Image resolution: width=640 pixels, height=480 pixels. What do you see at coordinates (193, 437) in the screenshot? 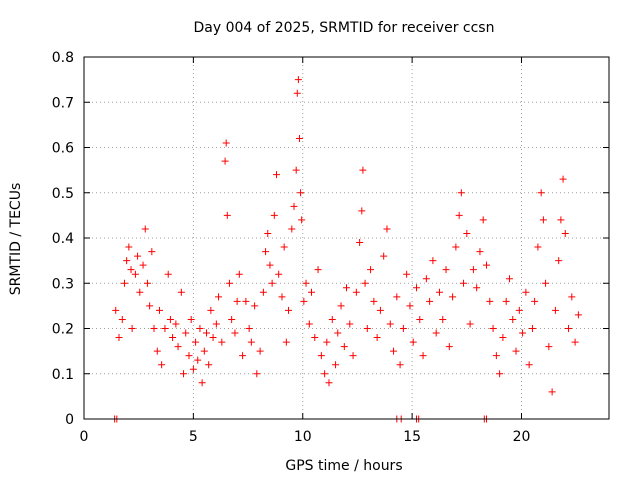
I see `x-tick-label: 5` at bounding box center [193, 437].